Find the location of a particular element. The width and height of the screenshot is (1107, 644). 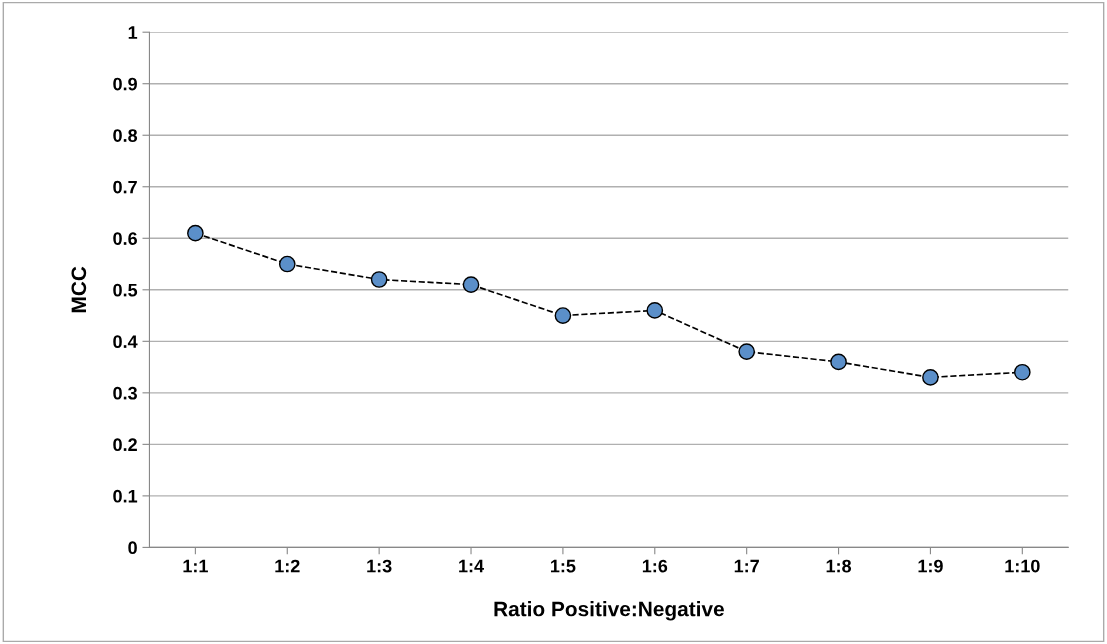

x-tick-label: 1:10 is located at coordinates (1022, 566).